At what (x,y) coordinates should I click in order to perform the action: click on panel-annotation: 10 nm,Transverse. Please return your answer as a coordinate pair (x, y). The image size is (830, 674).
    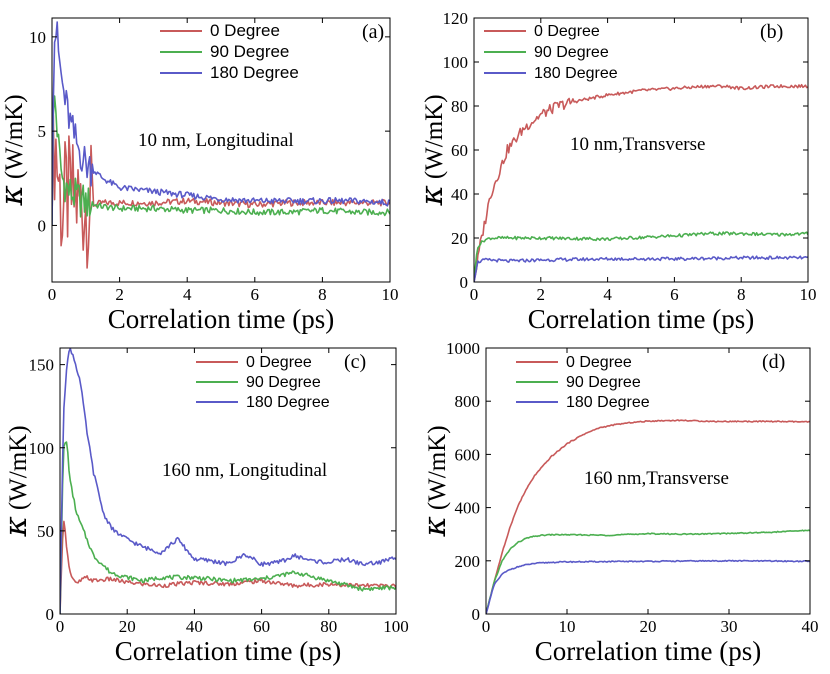
    Looking at the image, I should click on (637, 144).